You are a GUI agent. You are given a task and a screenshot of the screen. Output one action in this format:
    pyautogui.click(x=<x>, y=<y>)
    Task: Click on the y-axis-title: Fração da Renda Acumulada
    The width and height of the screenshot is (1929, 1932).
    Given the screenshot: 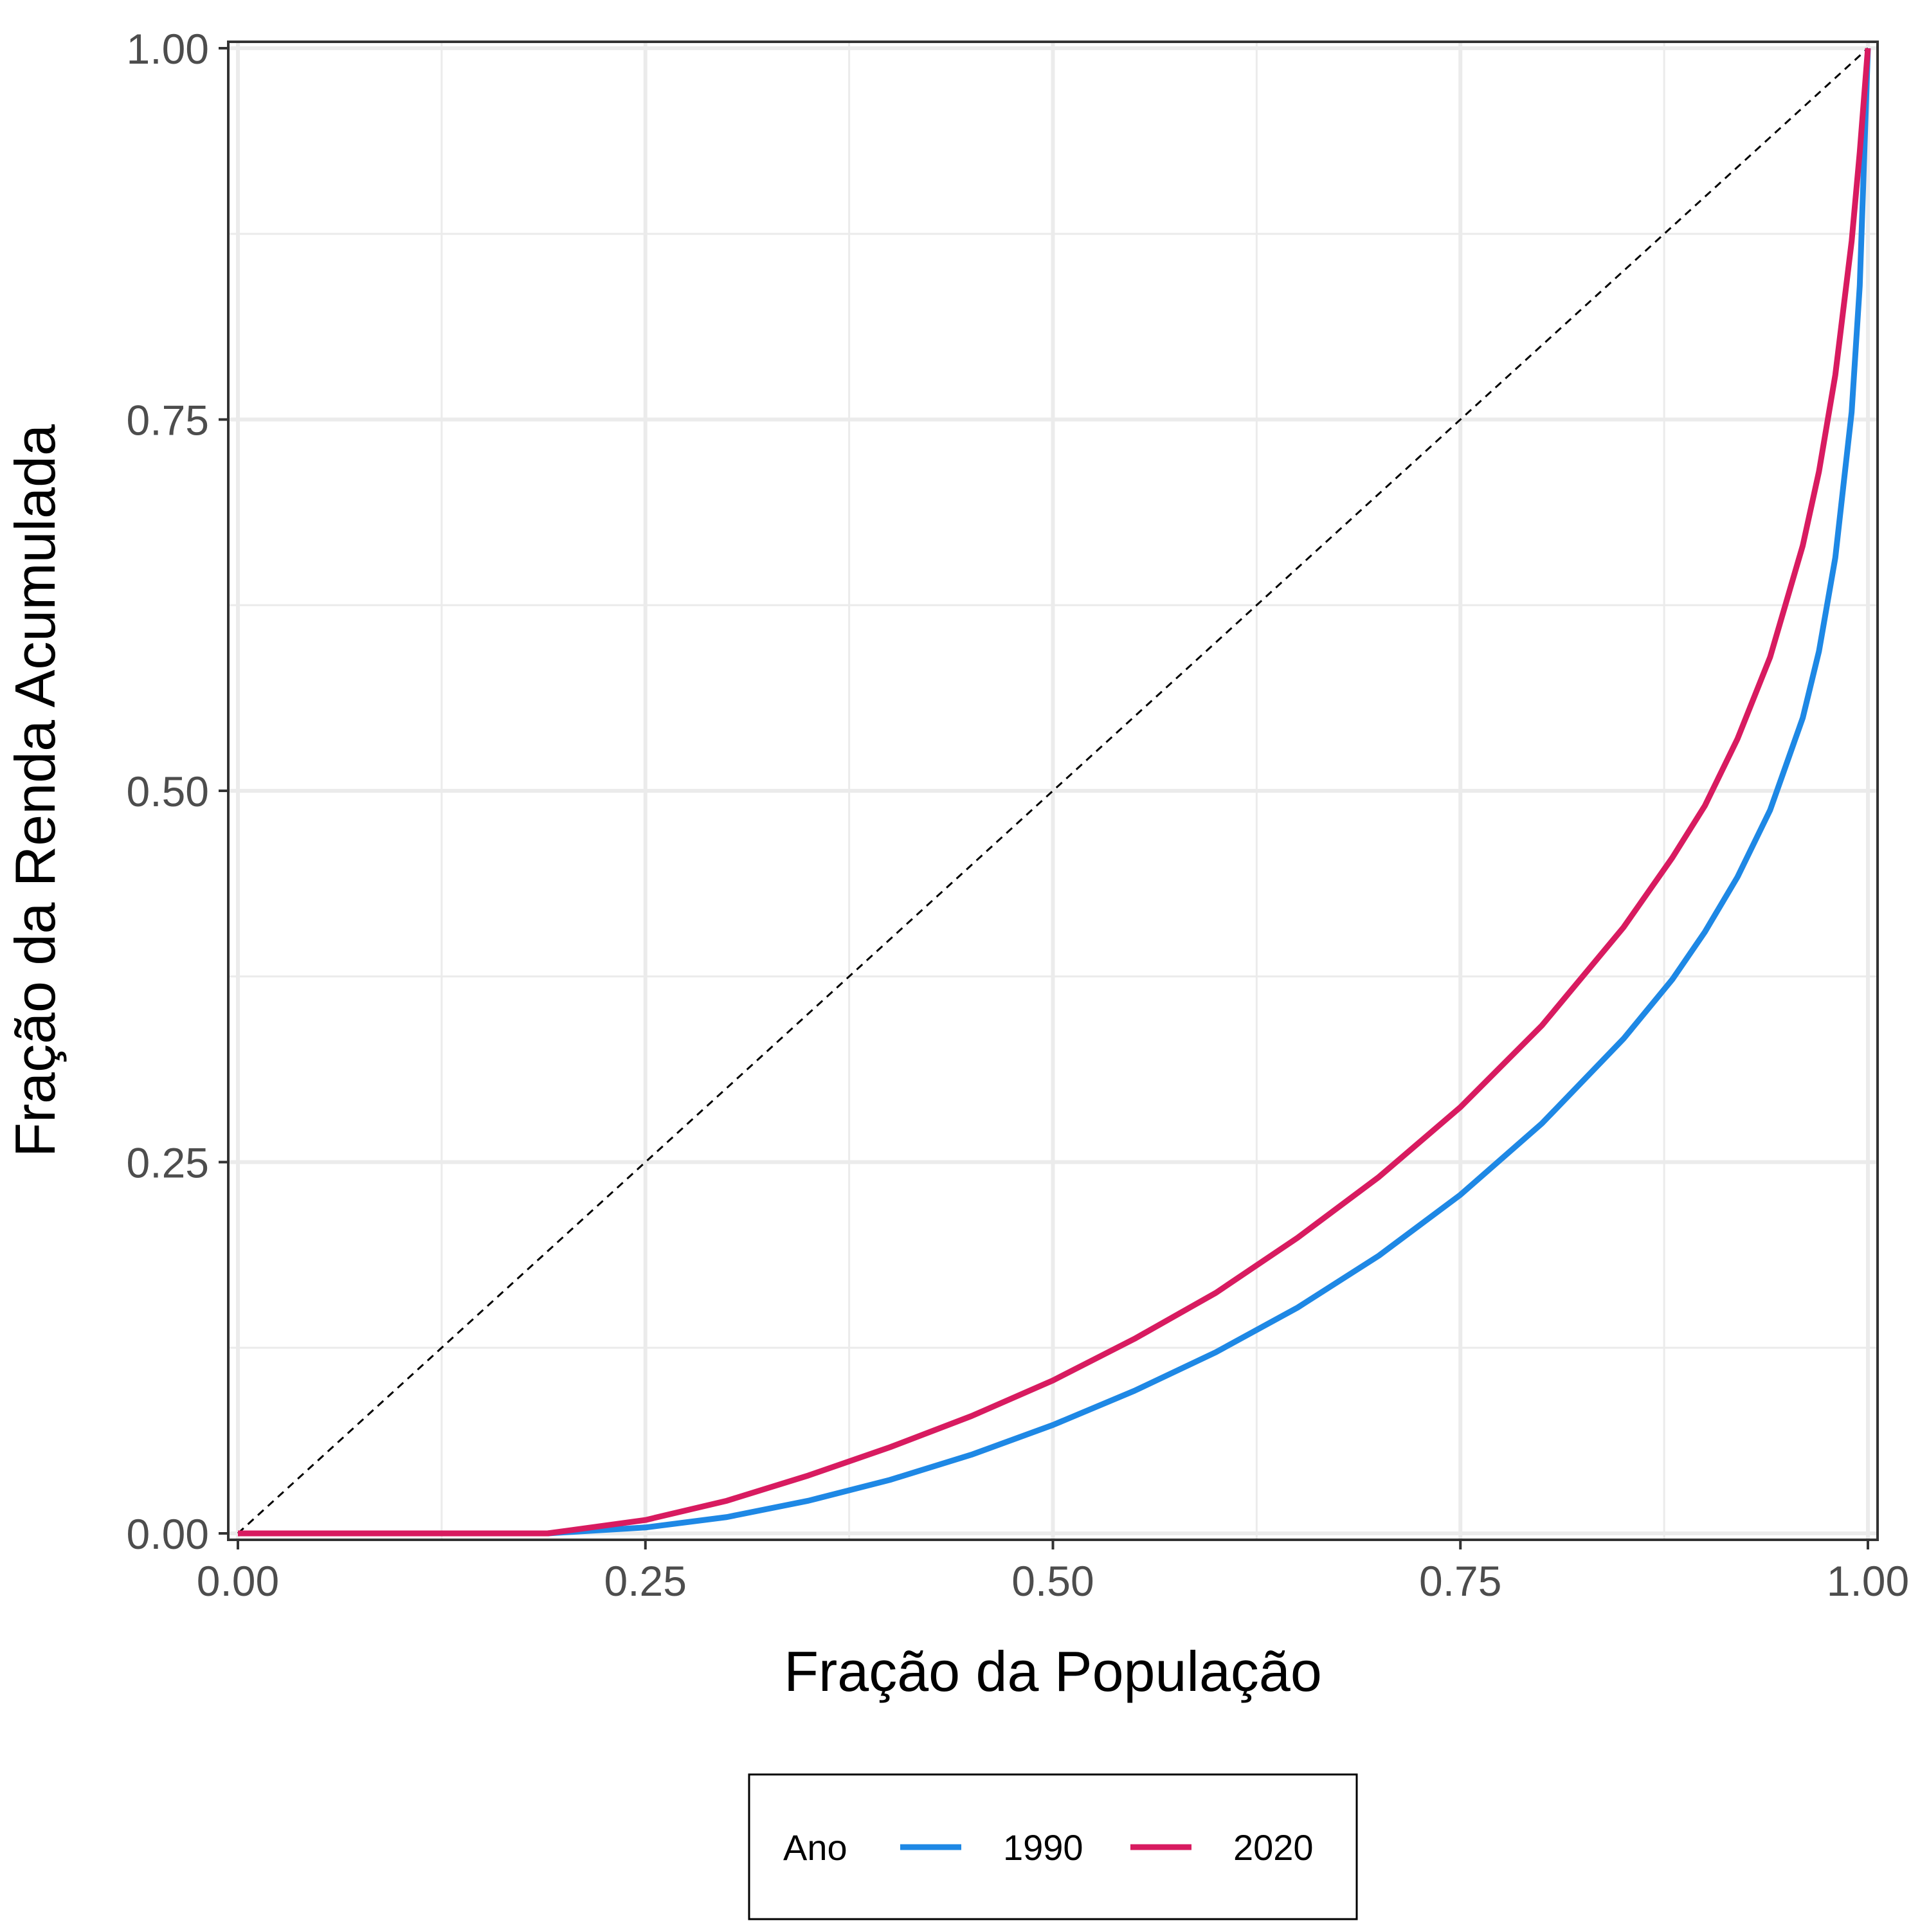 What is the action you would take?
    pyautogui.click(x=35, y=790)
    